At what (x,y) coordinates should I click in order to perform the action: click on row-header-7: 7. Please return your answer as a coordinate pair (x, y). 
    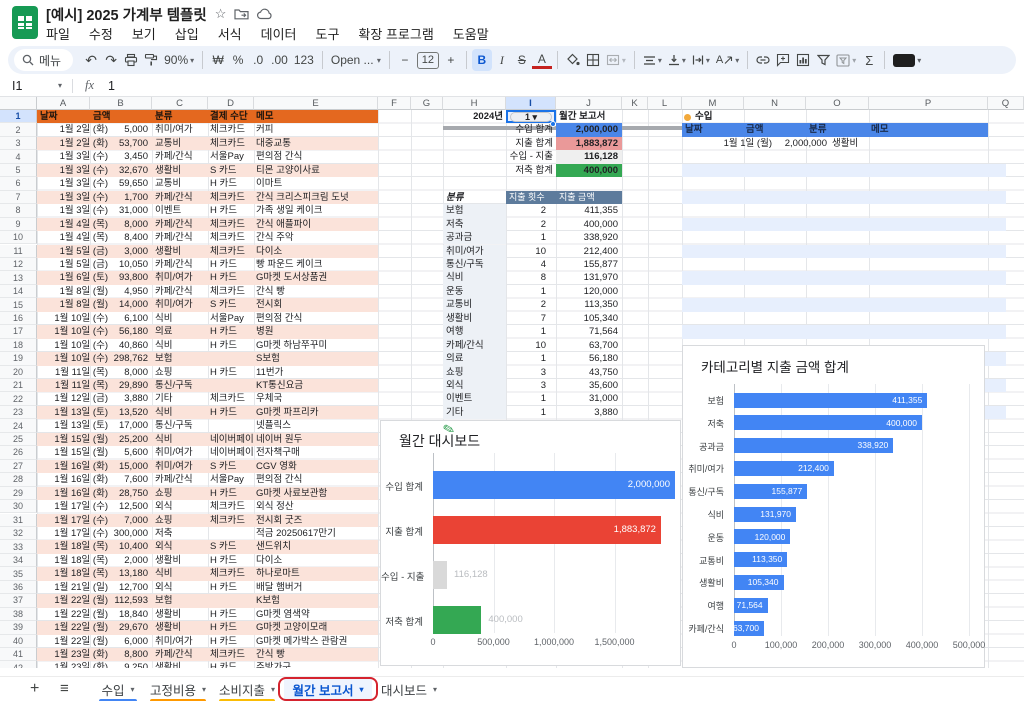
    Looking at the image, I should click on (18, 197).